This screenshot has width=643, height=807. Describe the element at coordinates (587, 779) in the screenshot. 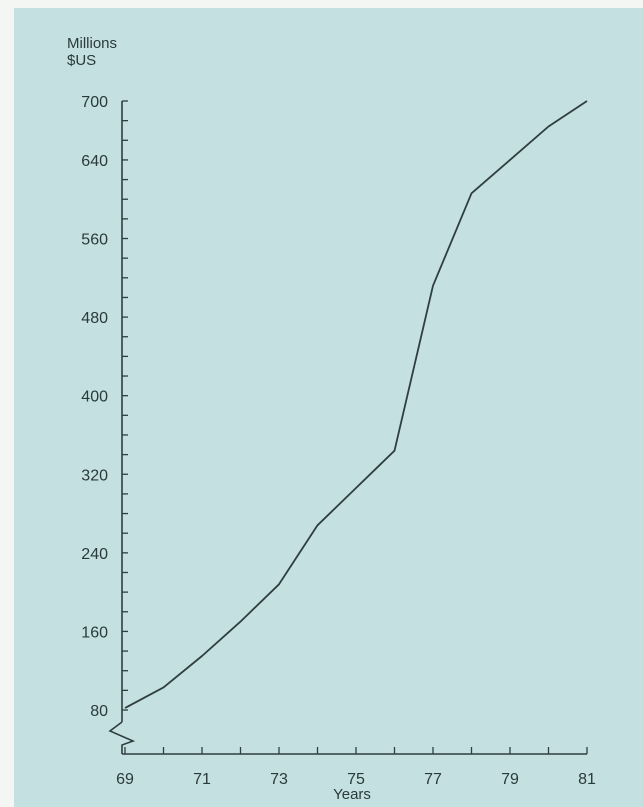

I see `x-tick-label: 81` at that location.